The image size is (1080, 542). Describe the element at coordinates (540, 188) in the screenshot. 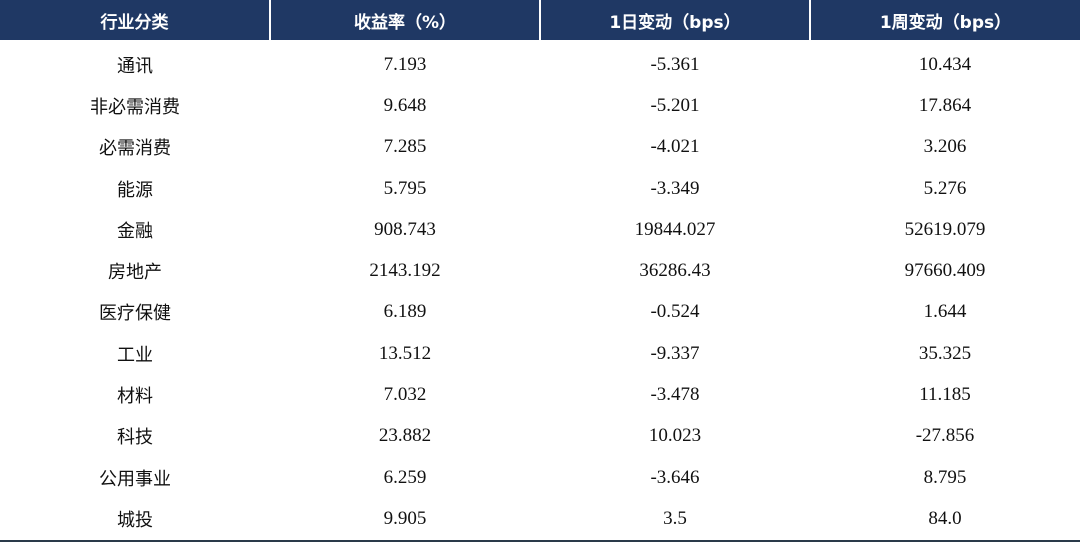

I see `table-row: 能源 5.795 -3.349 5.276` at that location.